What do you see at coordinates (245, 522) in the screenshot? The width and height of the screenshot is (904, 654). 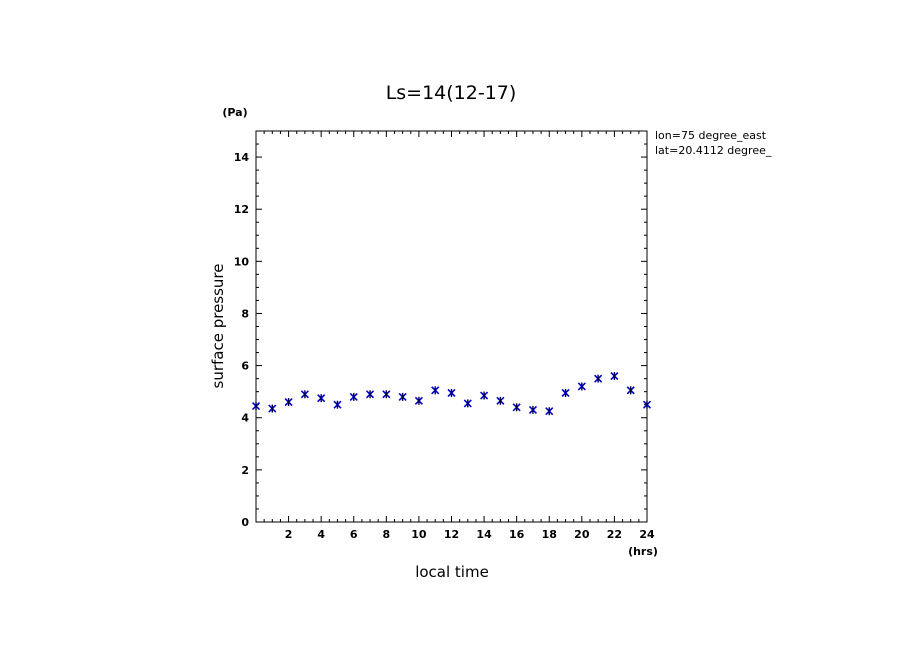 I see `y-tick-label: 0` at bounding box center [245, 522].